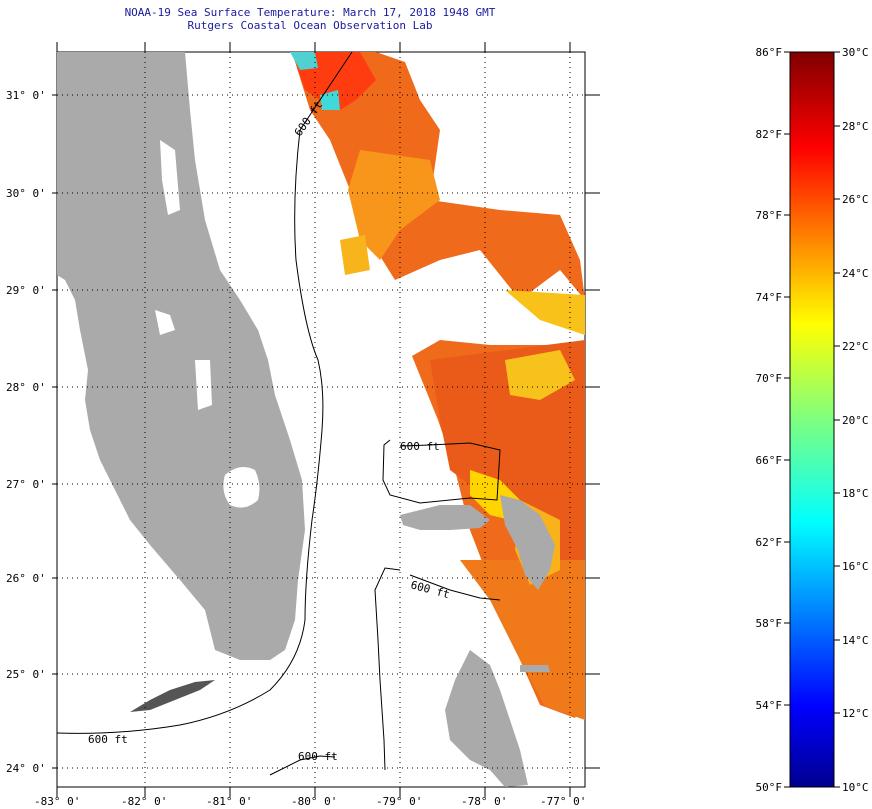 Image resolution: width=872 pixels, height=809 pixels. Describe the element at coordinates (855, 787) in the screenshot. I see `colorbar-c-label: 10°C` at that location.